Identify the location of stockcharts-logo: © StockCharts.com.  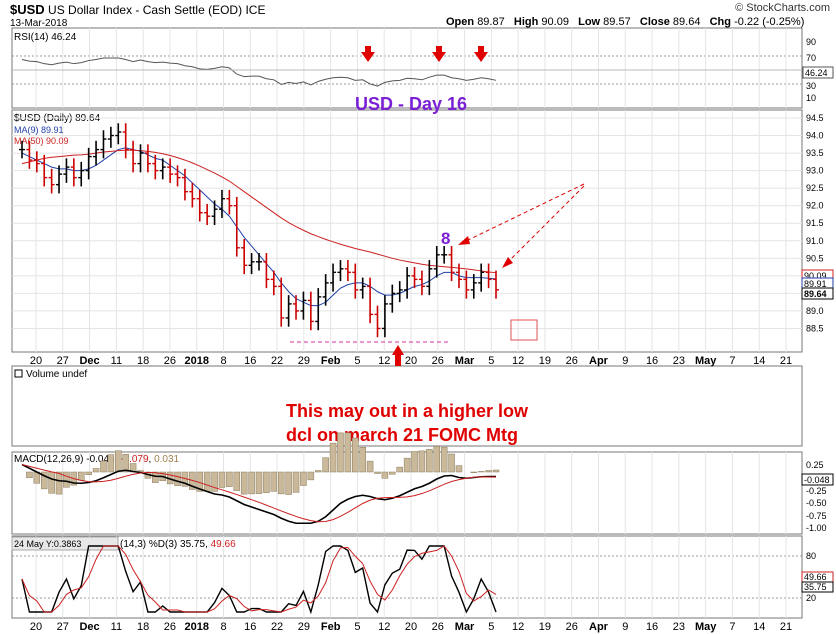
(782, 8).